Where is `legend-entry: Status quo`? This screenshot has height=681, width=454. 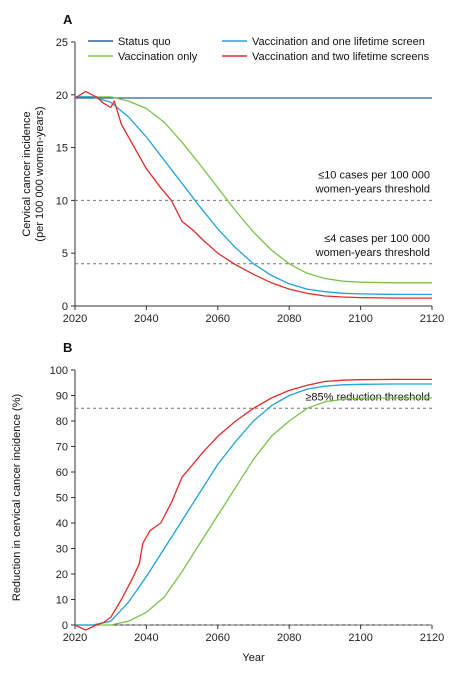 legend-entry: Status quo is located at coordinates (144, 42).